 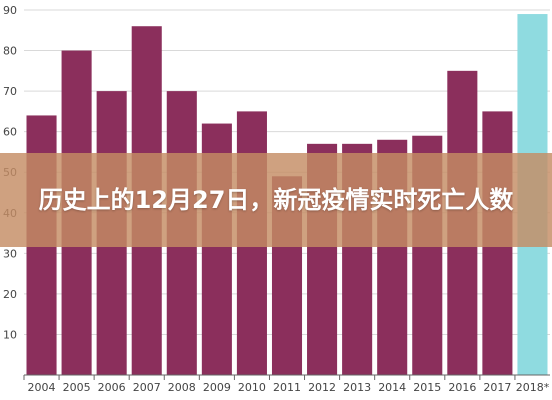 What do you see at coordinates (322, 387) in the screenshot?
I see `x-tick-label: 2012` at bounding box center [322, 387].